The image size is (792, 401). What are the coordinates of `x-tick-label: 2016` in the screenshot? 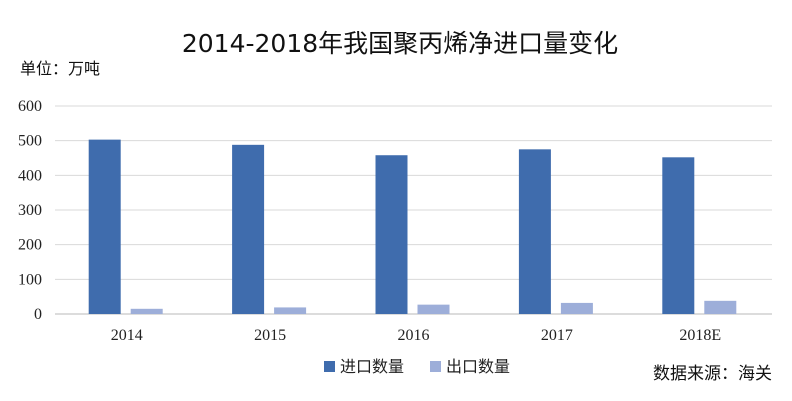 It's located at (414, 335).